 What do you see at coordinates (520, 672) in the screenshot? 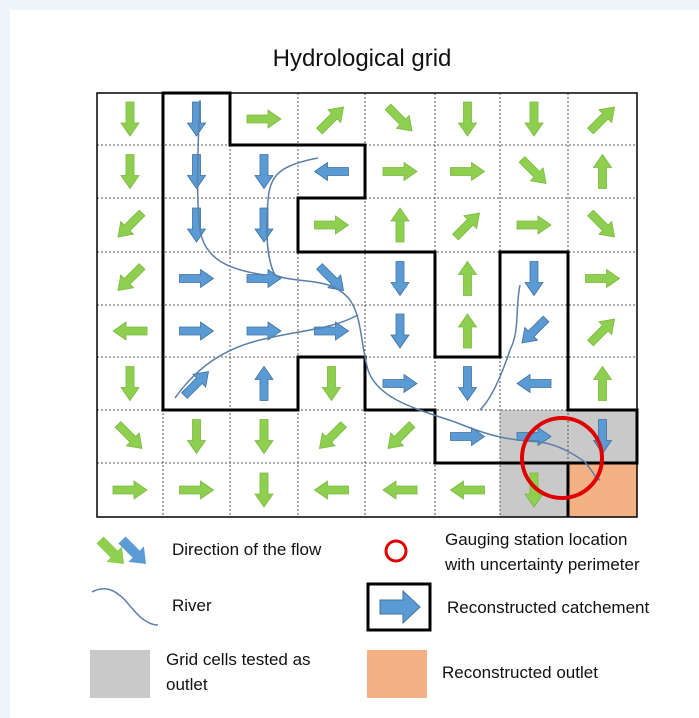
I see `legend-outlet: Reconstructed outlet` at bounding box center [520, 672].